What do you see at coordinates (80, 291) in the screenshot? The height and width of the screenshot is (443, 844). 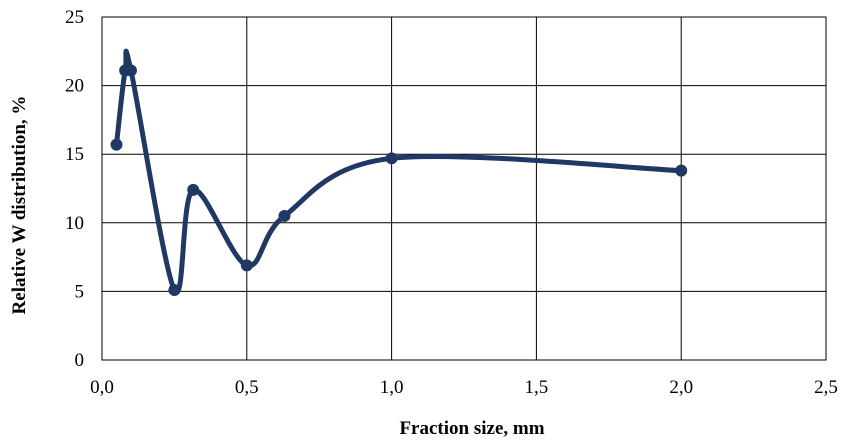 I see `y-tick-label: 5` at bounding box center [80, 291].